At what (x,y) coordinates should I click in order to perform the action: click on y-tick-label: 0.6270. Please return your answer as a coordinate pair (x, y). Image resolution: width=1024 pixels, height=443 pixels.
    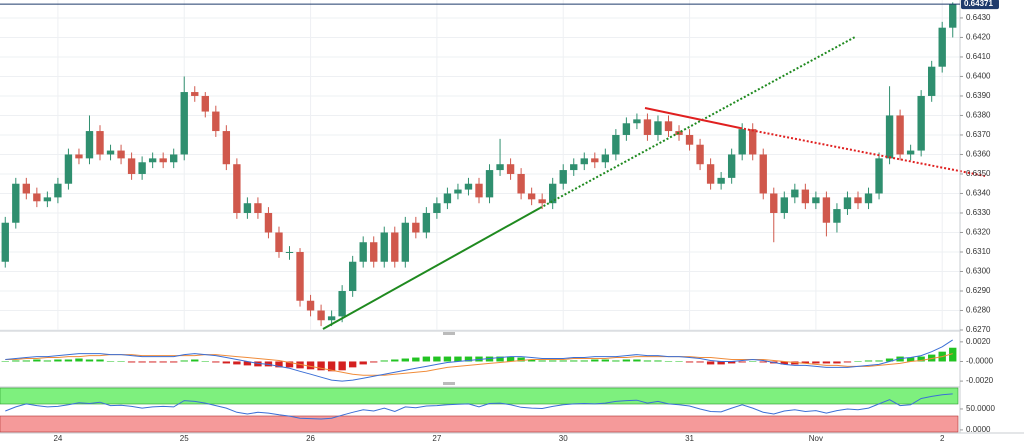
    Looking at the image, I should click on (978, 329).